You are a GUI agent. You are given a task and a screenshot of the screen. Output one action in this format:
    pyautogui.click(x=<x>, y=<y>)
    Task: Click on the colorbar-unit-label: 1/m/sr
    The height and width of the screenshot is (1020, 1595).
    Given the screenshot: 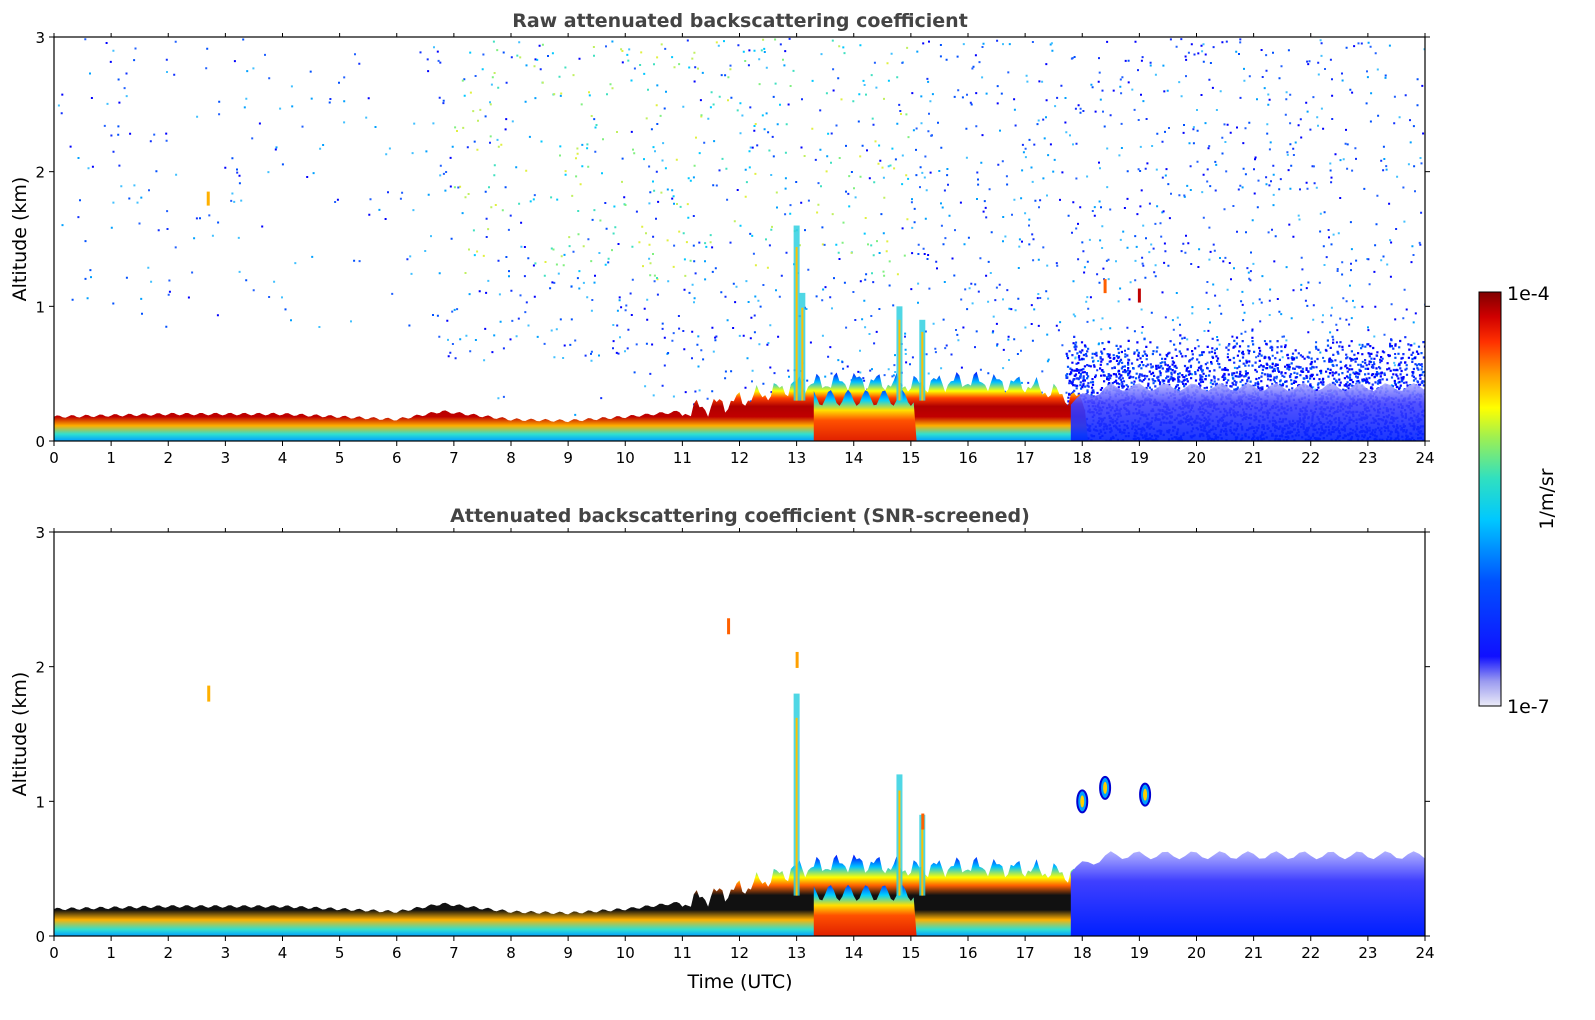 What is the action you would take?
    pyautogui.click(x=1547, y=498)
    